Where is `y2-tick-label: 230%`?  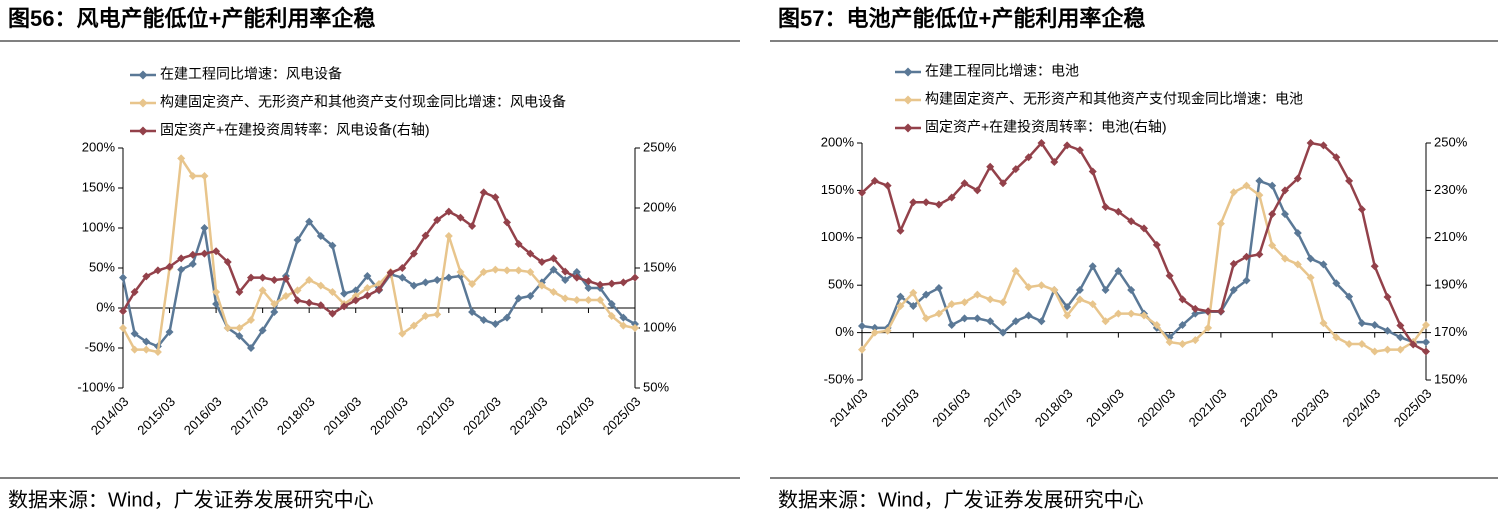 y2-tick-label: 230% is located at coordinates (1451, 189).